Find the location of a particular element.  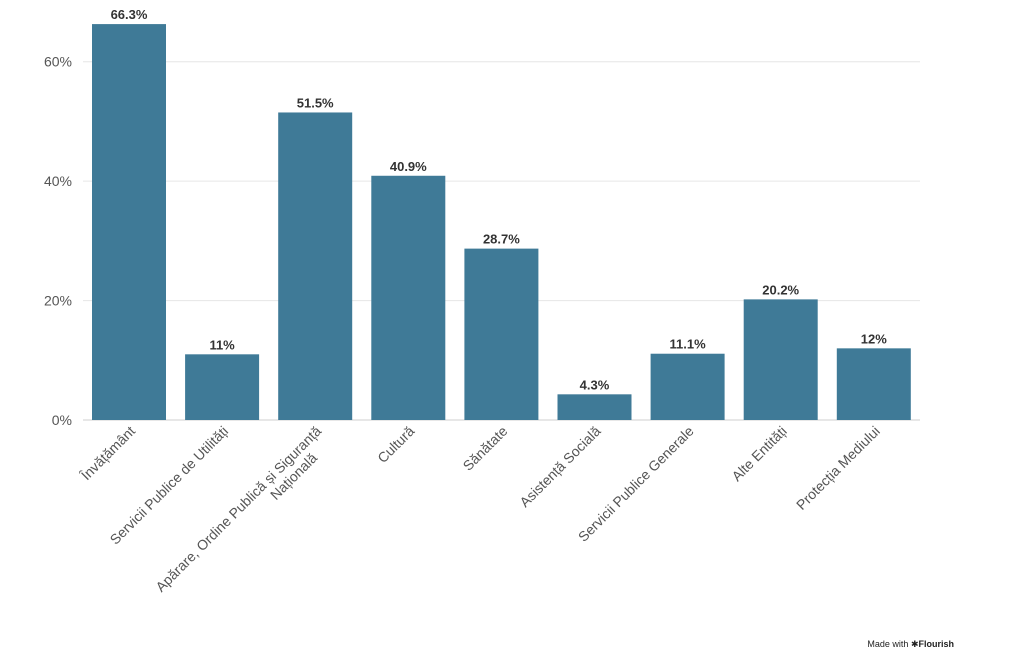

bar-value-label: 11.1% is located at coordinates (688, 344).